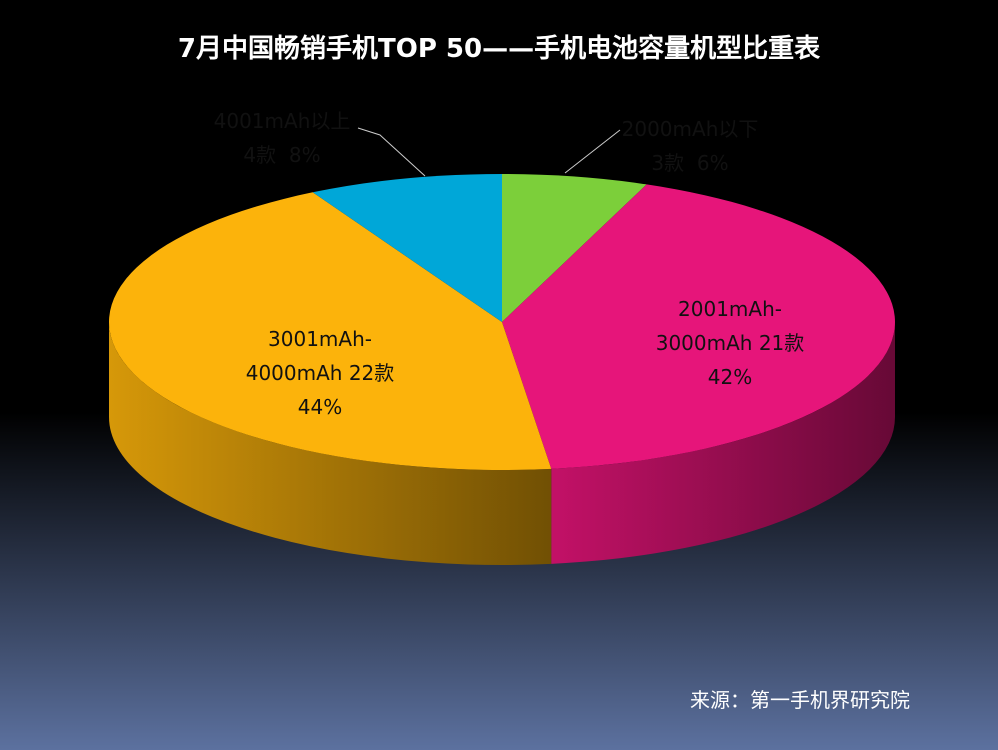  Describe the element at coordinates (718, 326) in the screenshot. I see `category-label: 2001mAh-3000mAh` at that location.